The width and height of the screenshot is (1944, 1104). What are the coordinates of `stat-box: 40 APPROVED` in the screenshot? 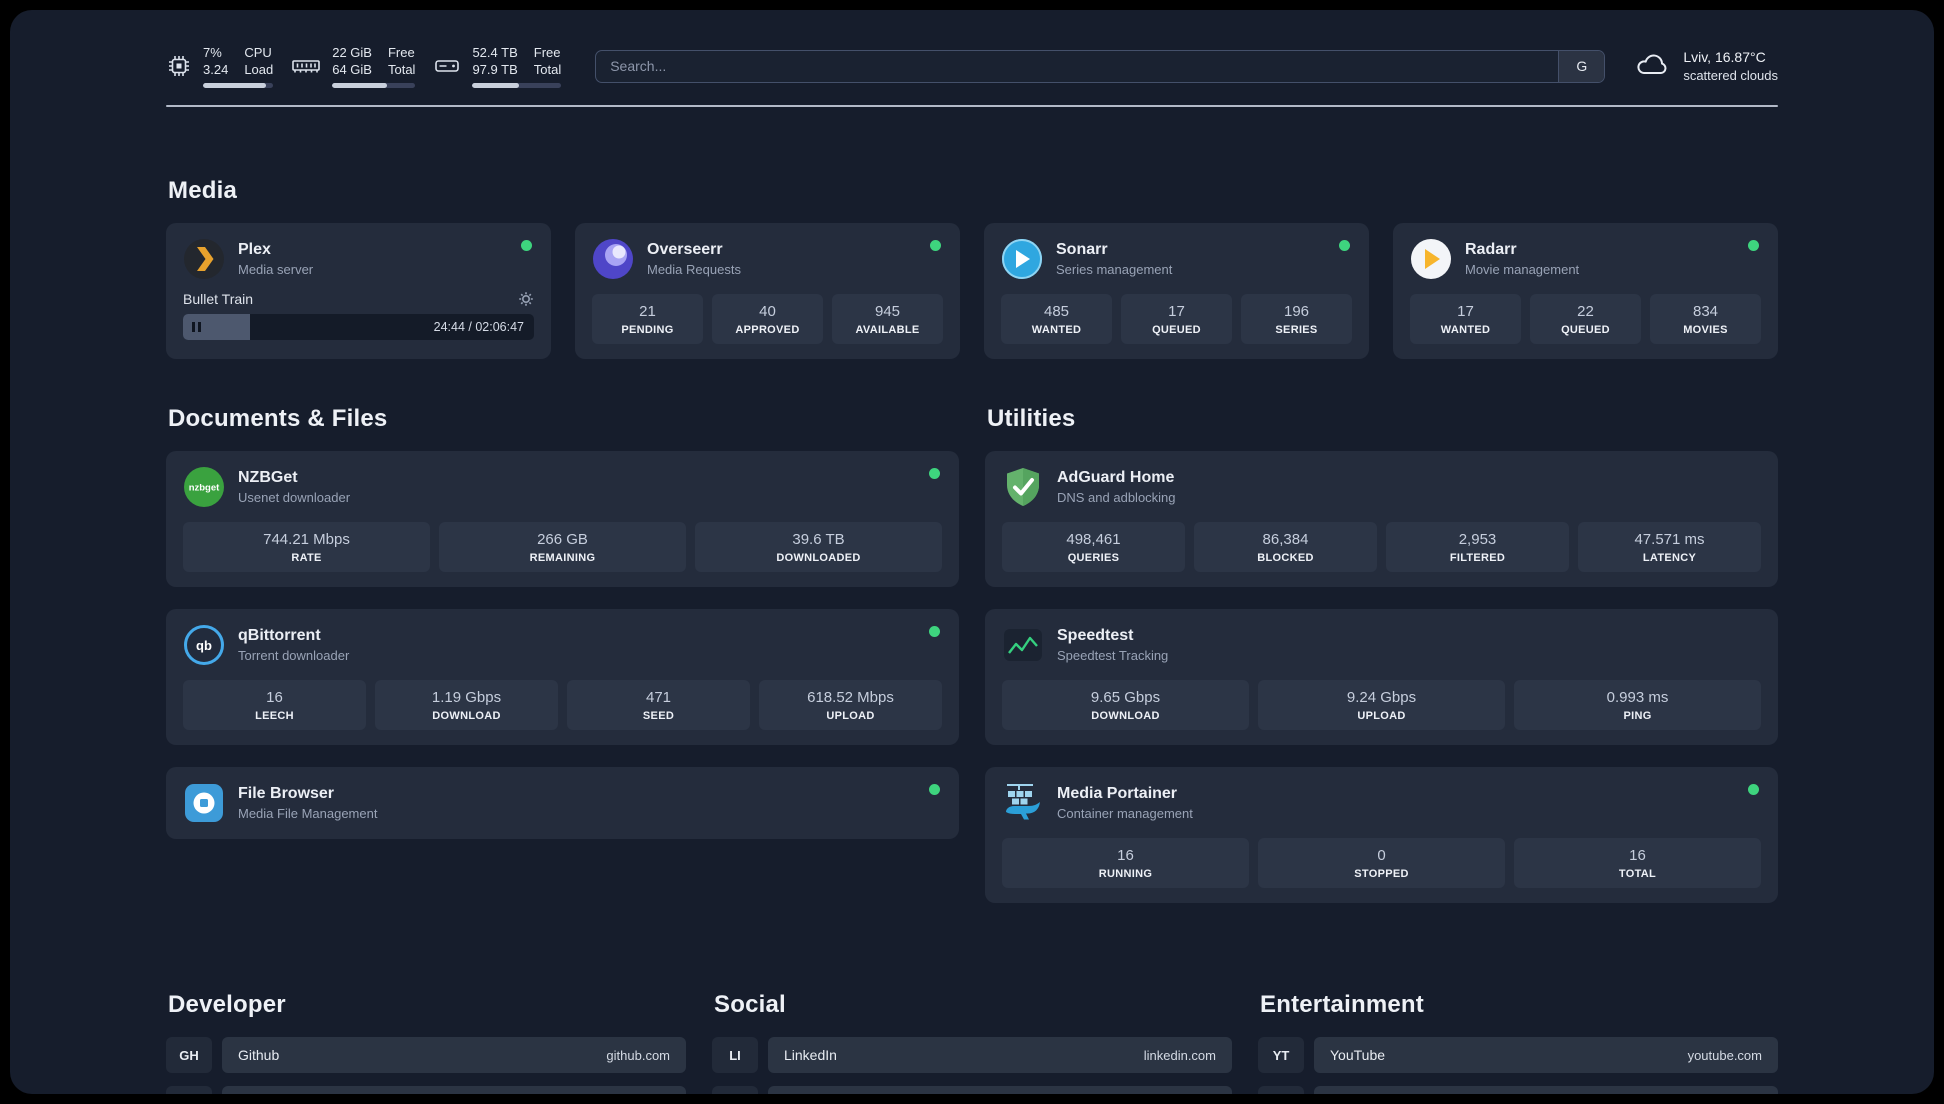 It's located at (767, 319).